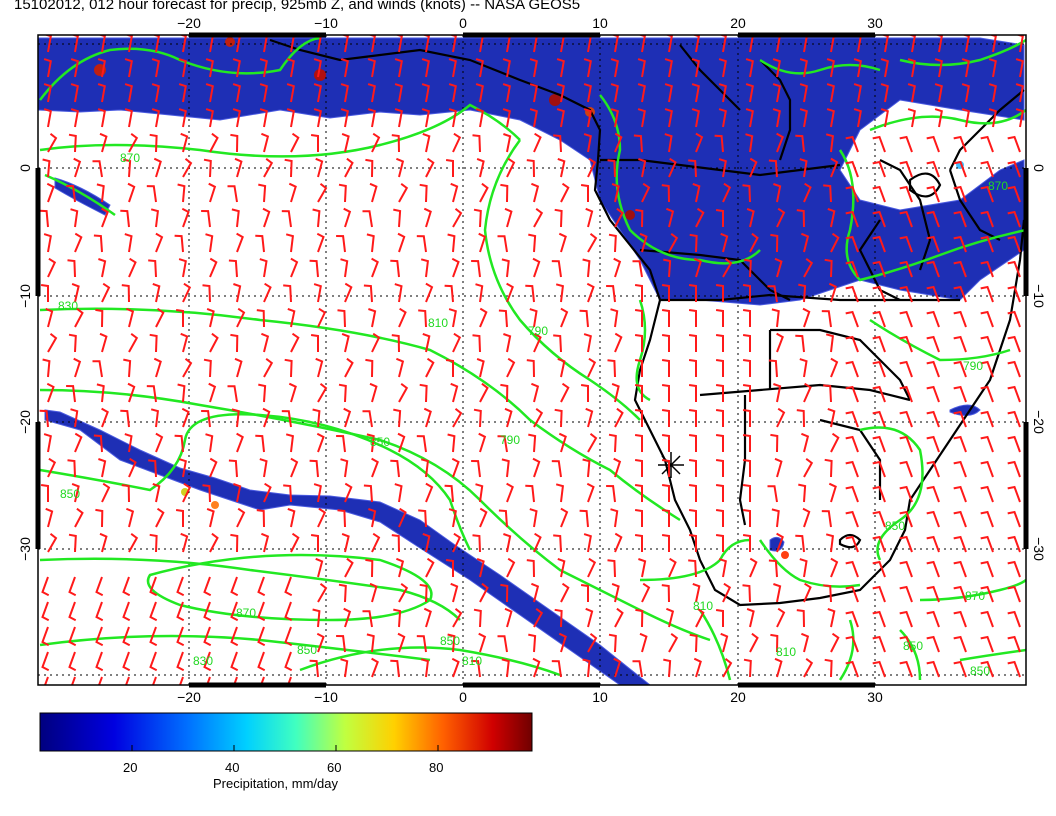 This screenshot has width=1056, height=816. Describe the element at coordinates (25, 296) in the screenshot. I see `lat-tick-label: −10` at that location.